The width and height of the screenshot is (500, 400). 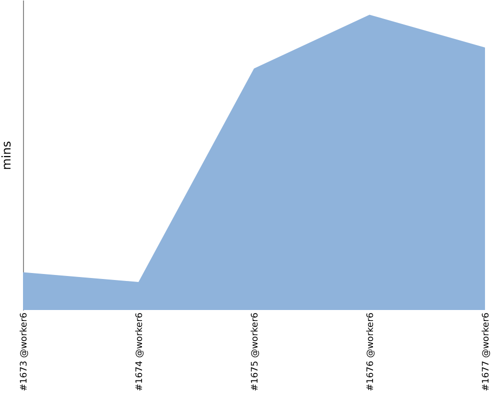 I want to click on y-axis-title: mins, so click(x=7, y=155).